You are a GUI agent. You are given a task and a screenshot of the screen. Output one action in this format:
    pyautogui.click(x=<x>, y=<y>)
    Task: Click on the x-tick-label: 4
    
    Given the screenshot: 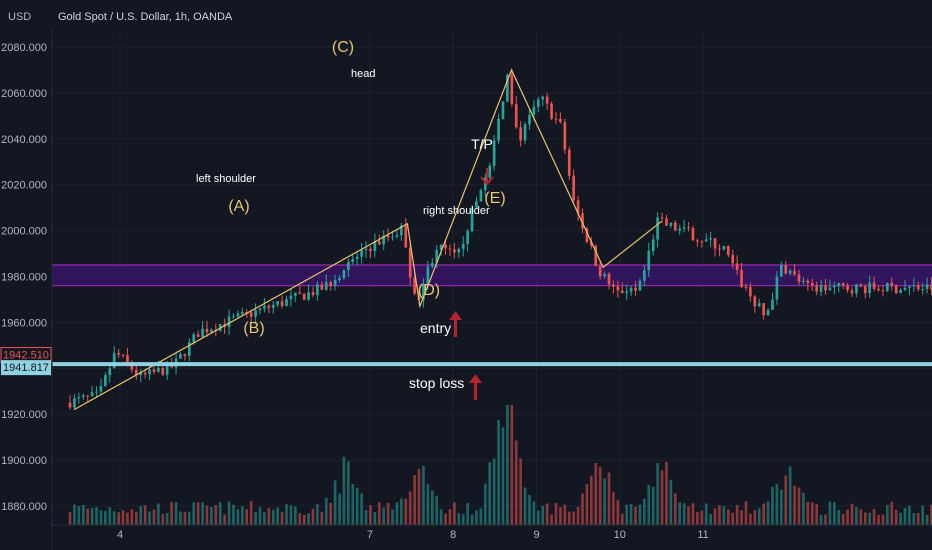 What is the action you would take?
    pyautogui.click(x=120, y=535)
    